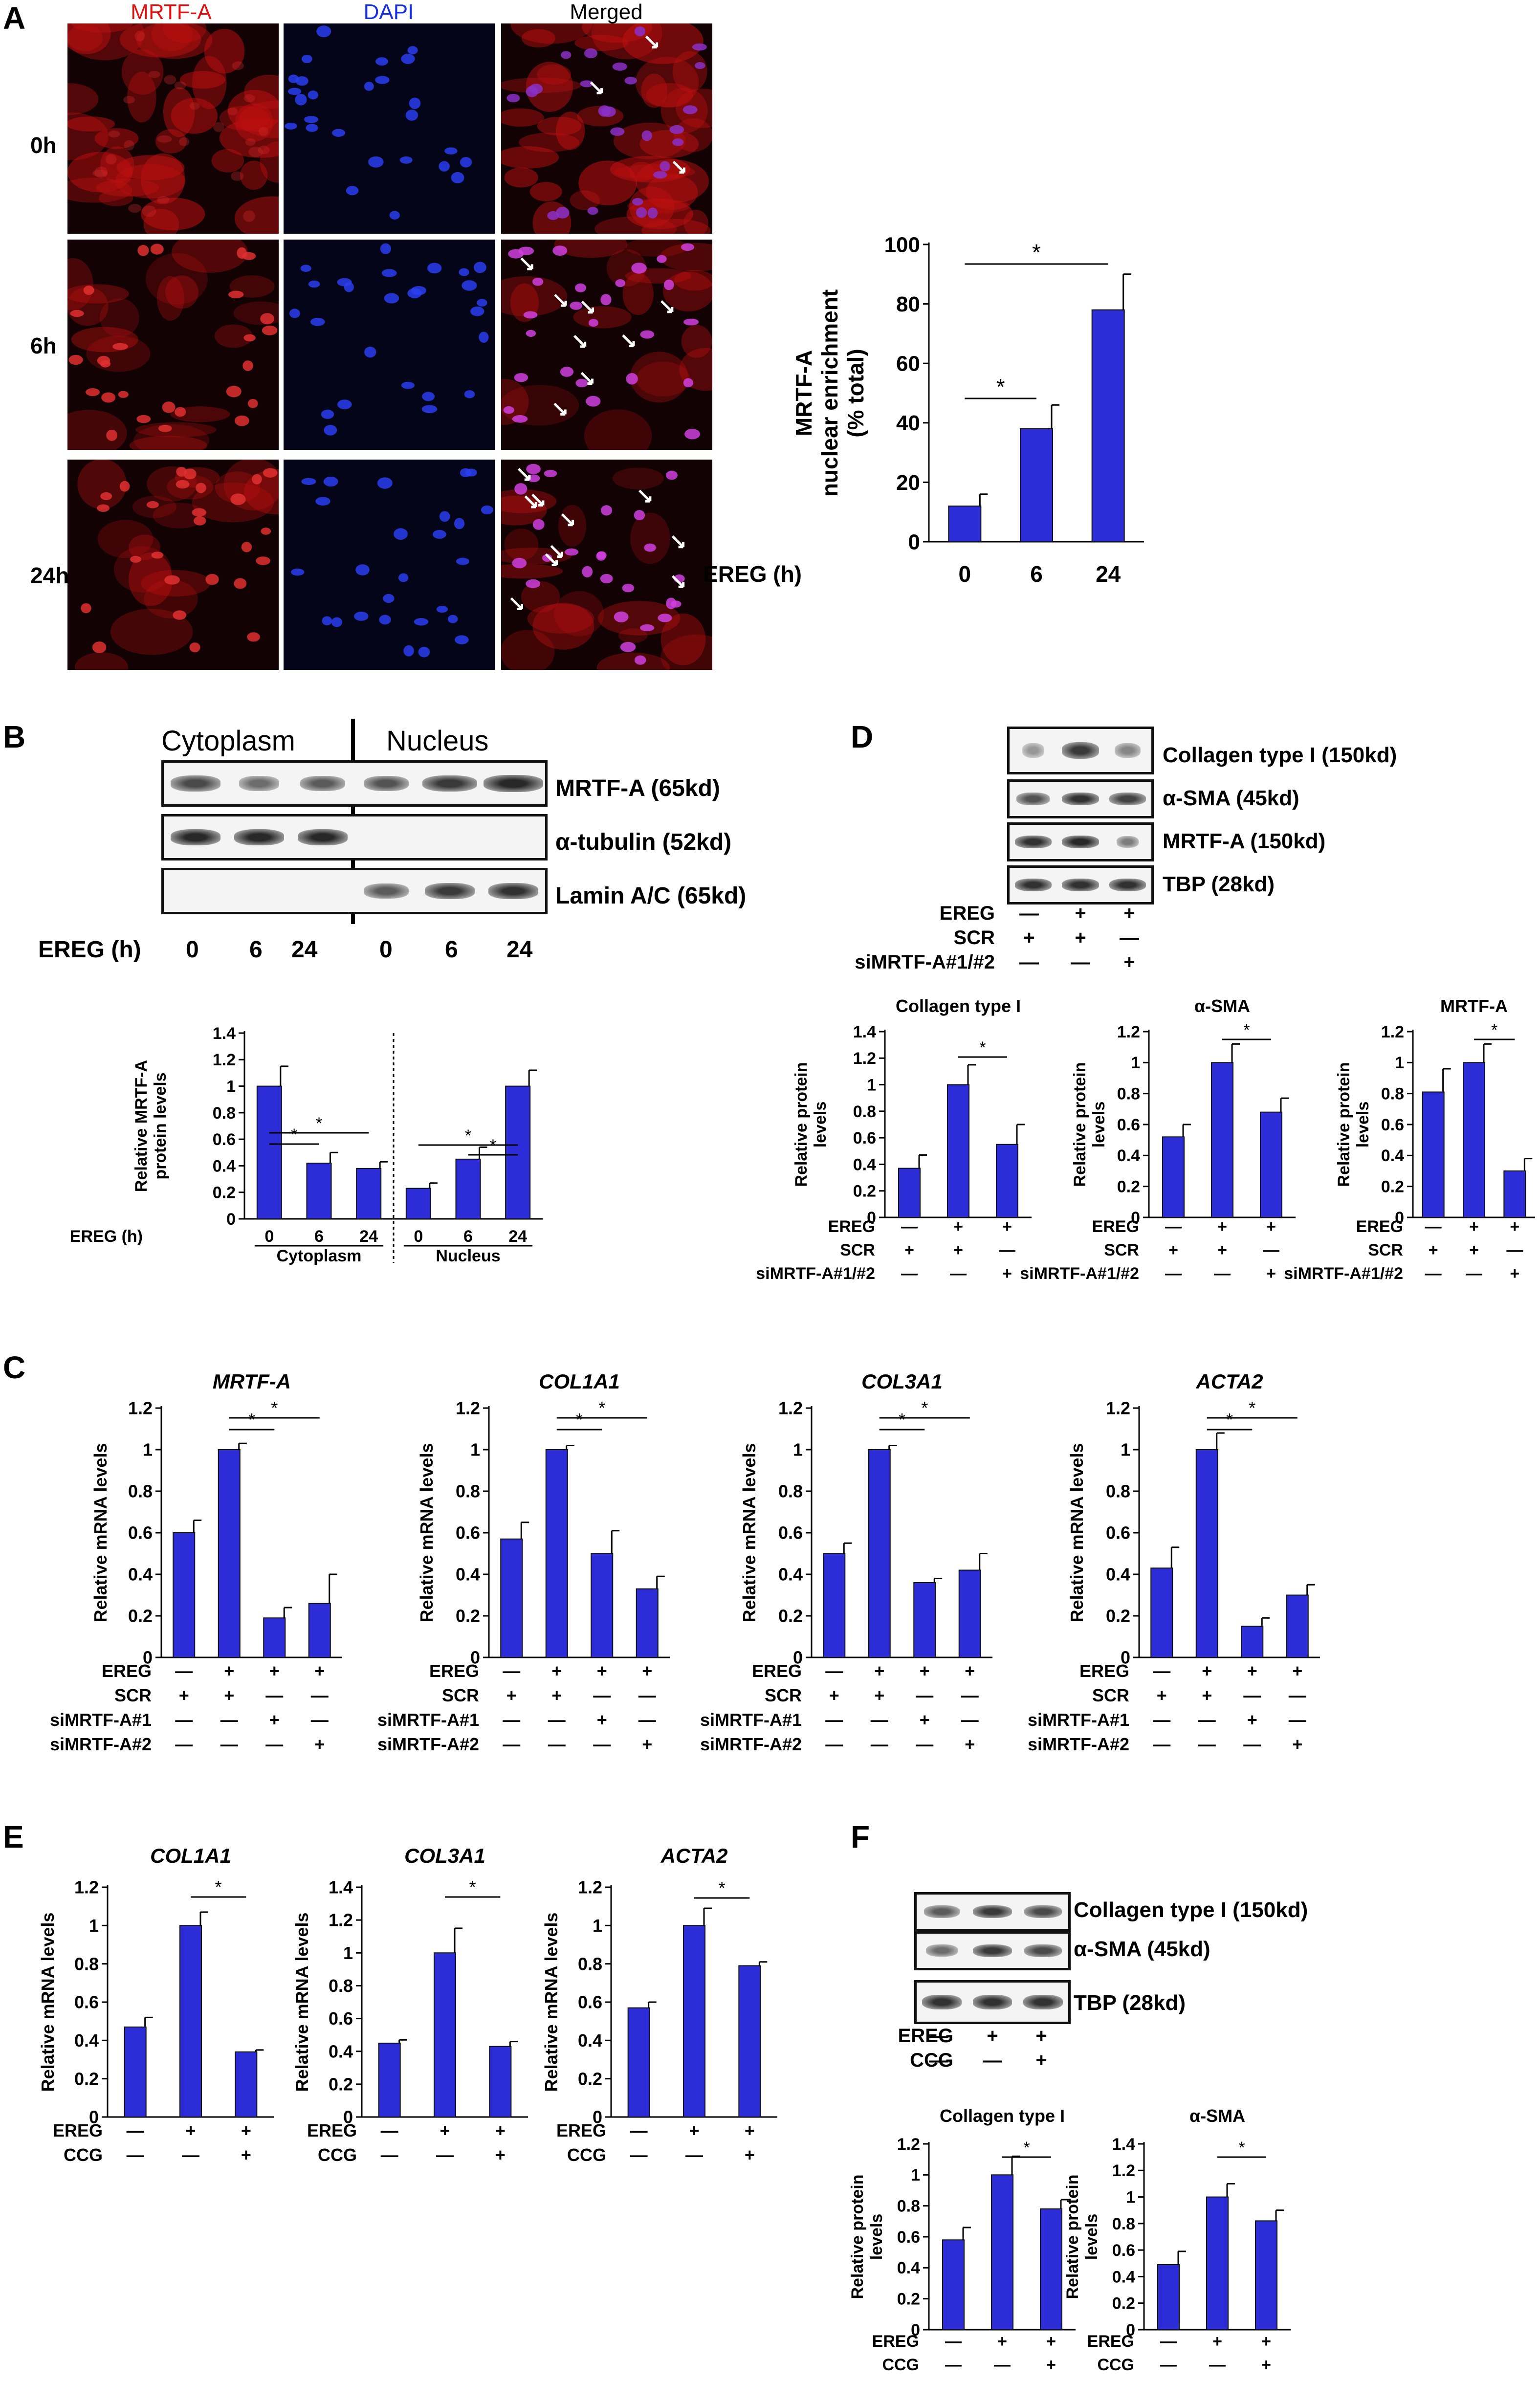 This screenshot has width=1540, height=2382. What do you see at coordinates (49, 575) in the screenshot?
I see `row-label-24h: 24h` at bounding box center [49, 575].